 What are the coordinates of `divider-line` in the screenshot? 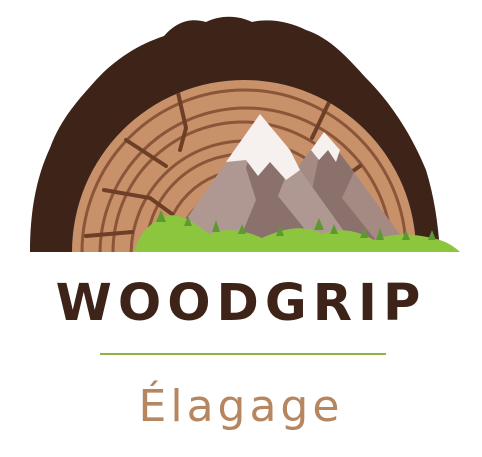 It's located at (243, 354).